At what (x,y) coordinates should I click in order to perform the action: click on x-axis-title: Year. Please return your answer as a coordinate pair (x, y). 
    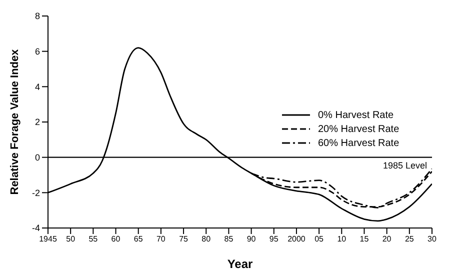
    Looking at the image, I should click on (240, 264).